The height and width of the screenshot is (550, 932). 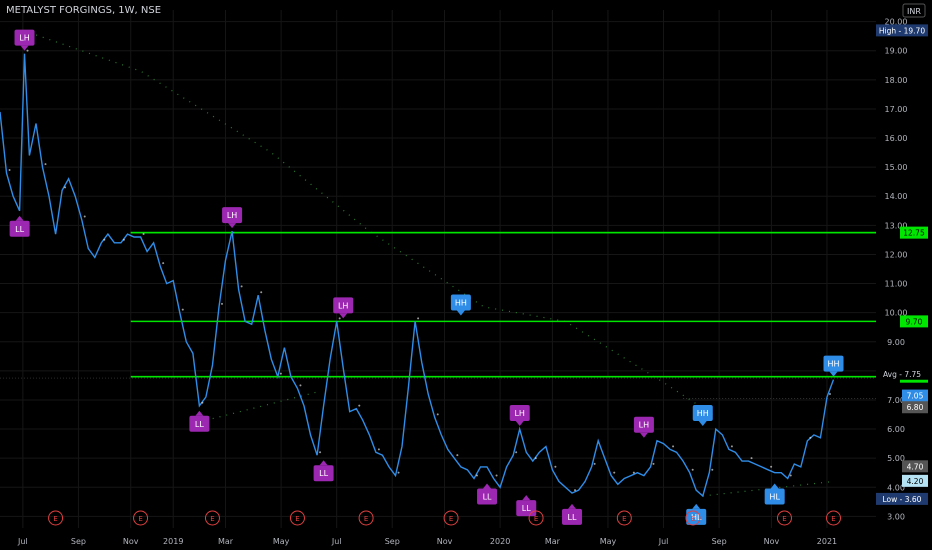 What do you see at coordinates (914, 10) in the screenshot?
I see `currency-badge: INR` at bounding box center [914, 10].